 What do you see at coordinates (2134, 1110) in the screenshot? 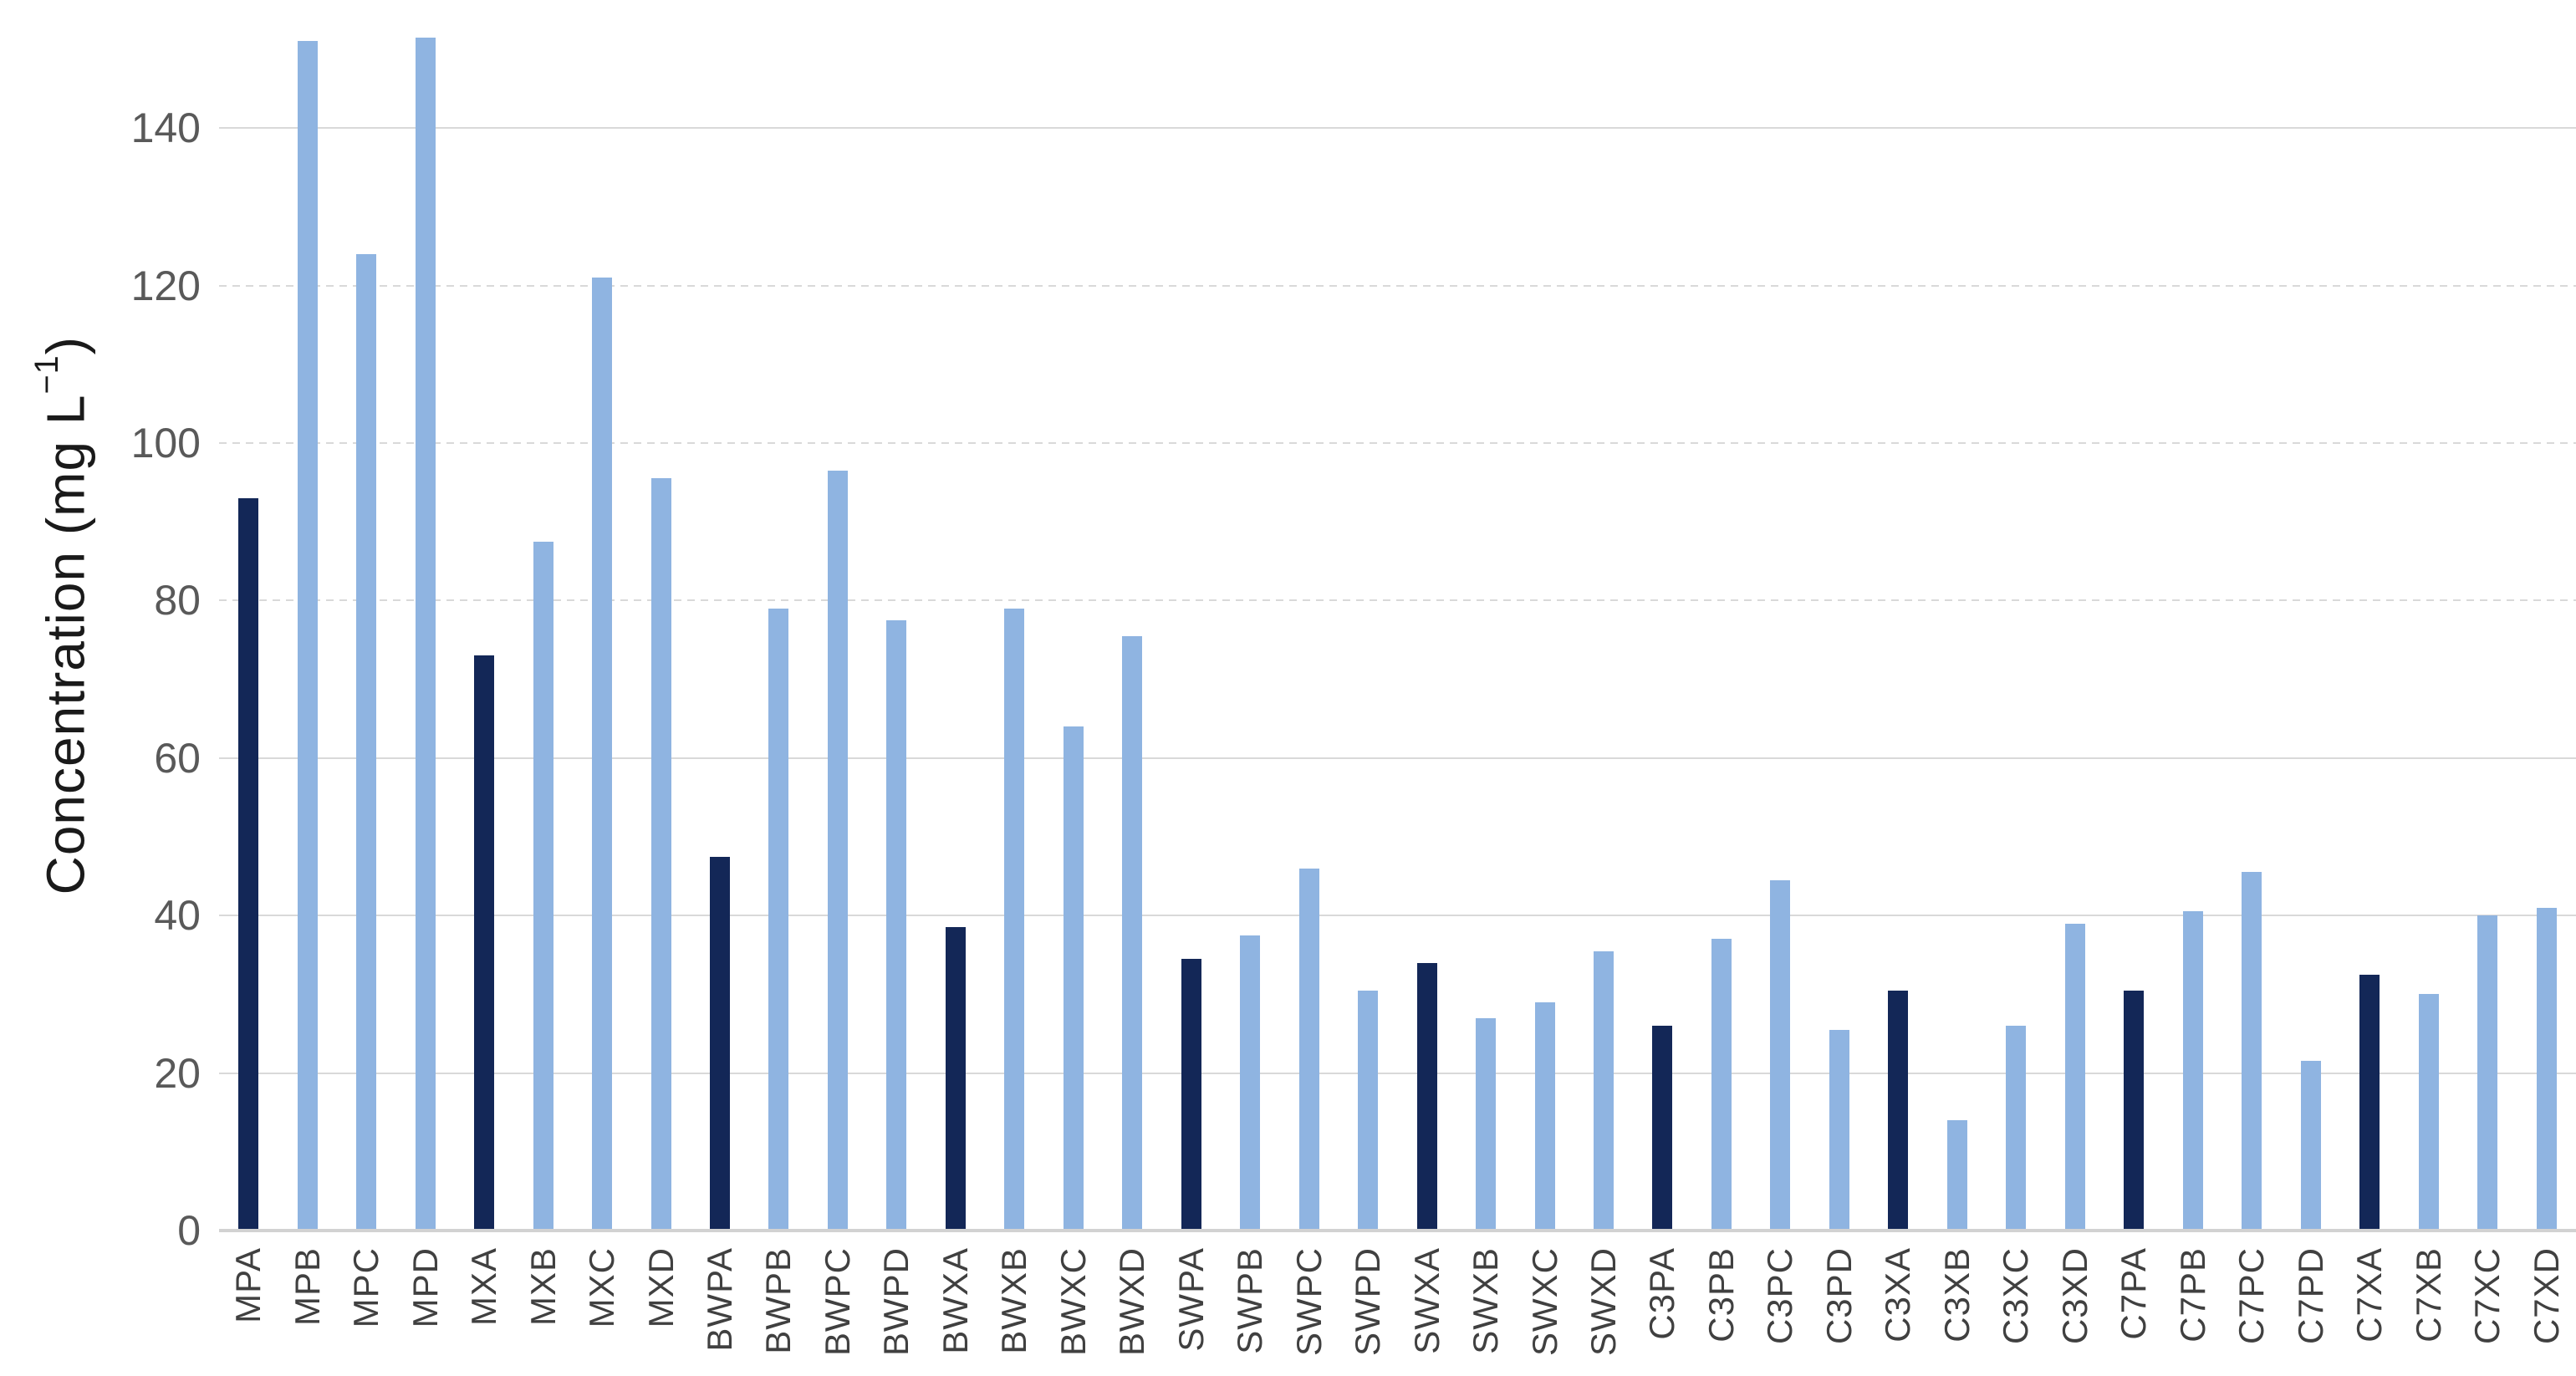
I see `bar-C7PA` at bounding box center [2134, 1110].